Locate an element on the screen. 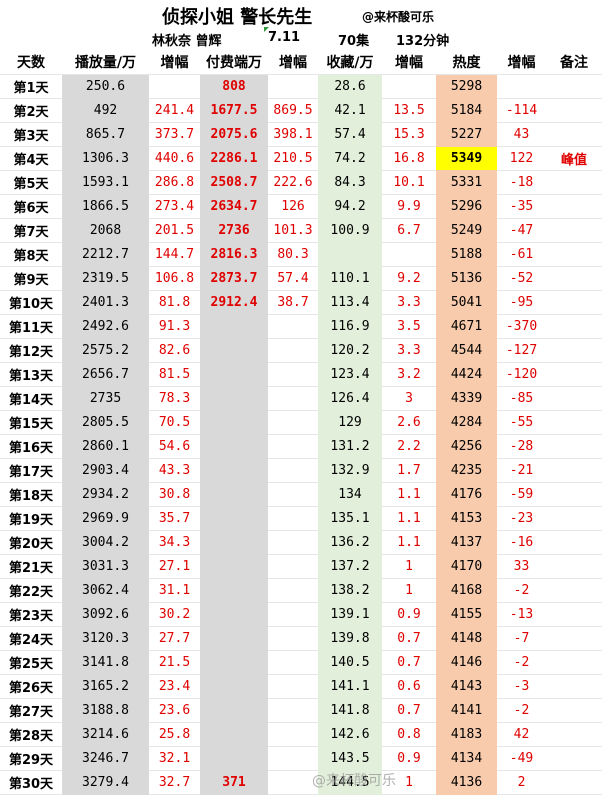 Image resolution: width=602 pixels, height=795 pixels. table-cell: 3.5 is located at coordinates (409, 326).